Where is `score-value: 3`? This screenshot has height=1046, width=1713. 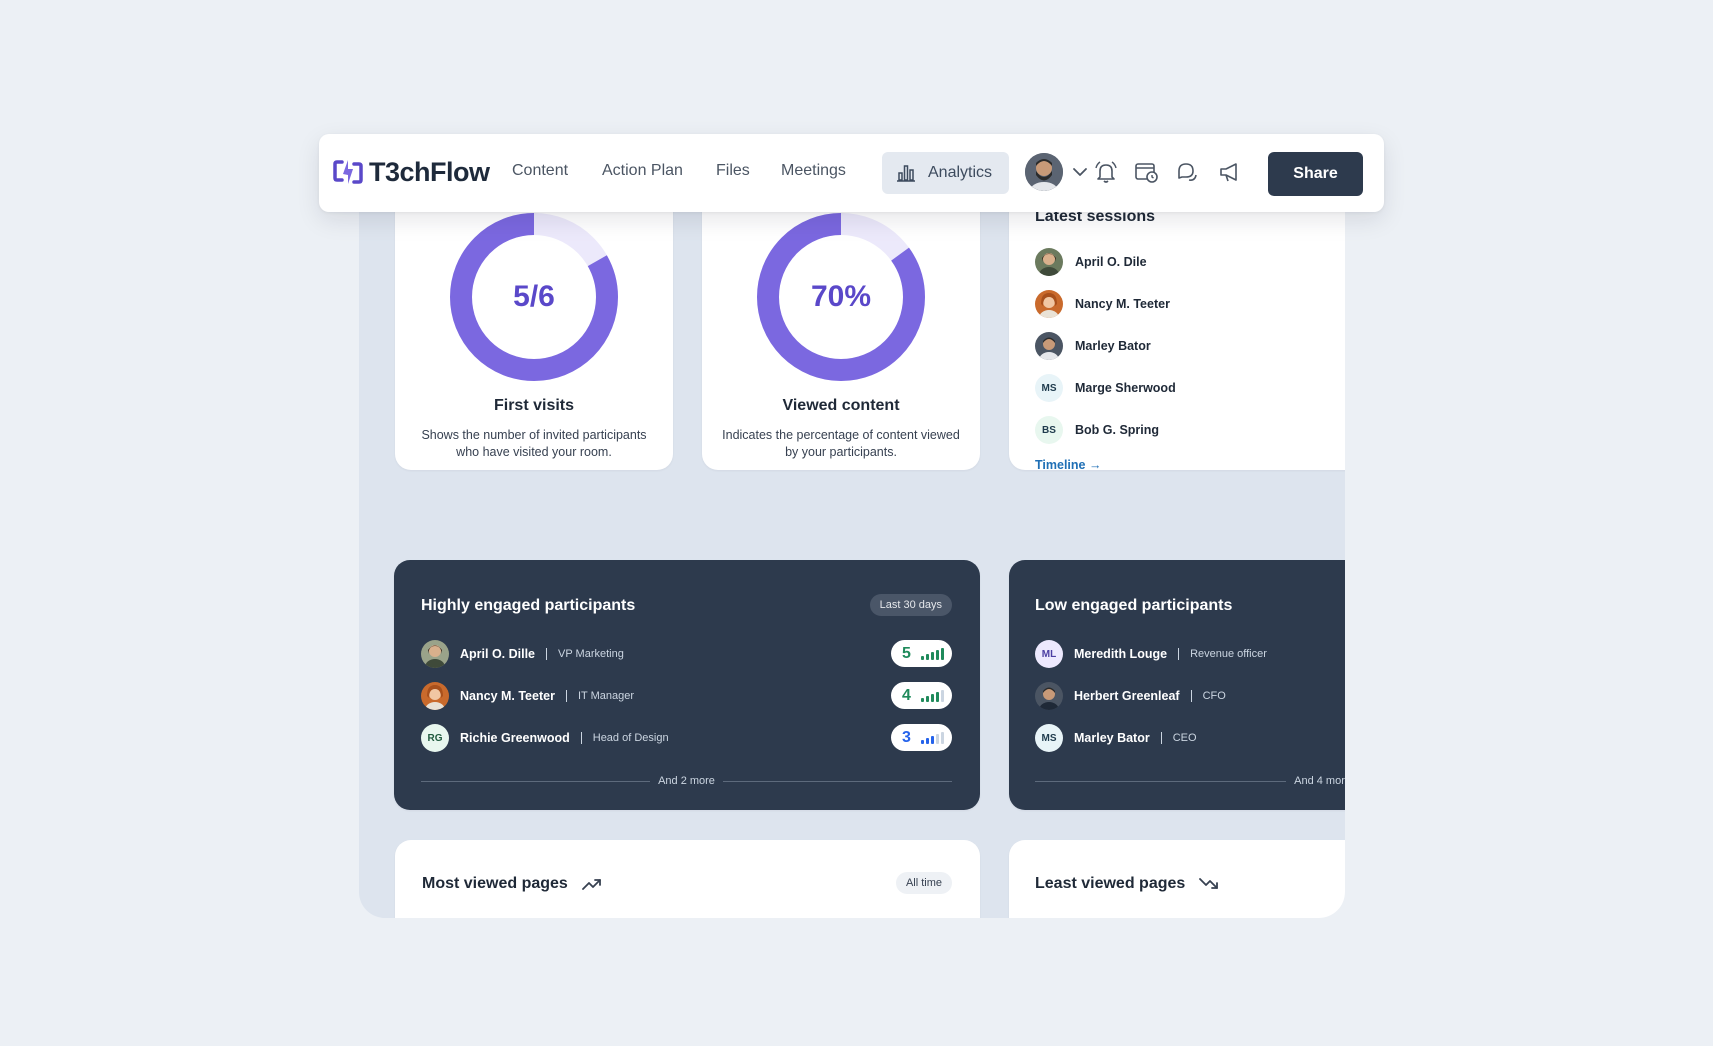
score-value: 3 is located at coordinates (906, 737).